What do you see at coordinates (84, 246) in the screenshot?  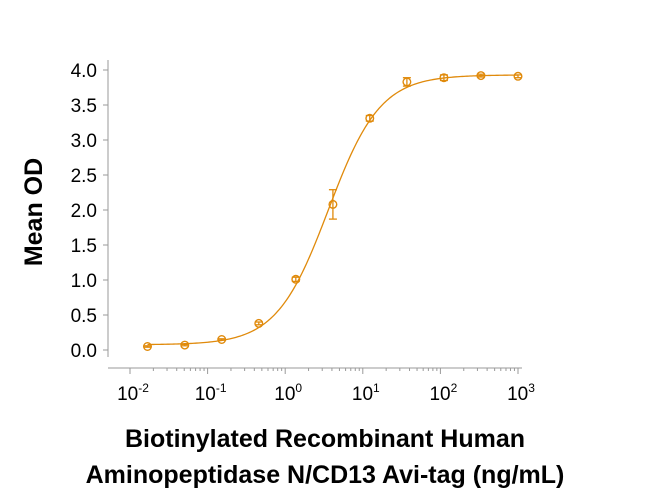 I see `y-tick-label: 1.5` at bounding box center [84, 246].